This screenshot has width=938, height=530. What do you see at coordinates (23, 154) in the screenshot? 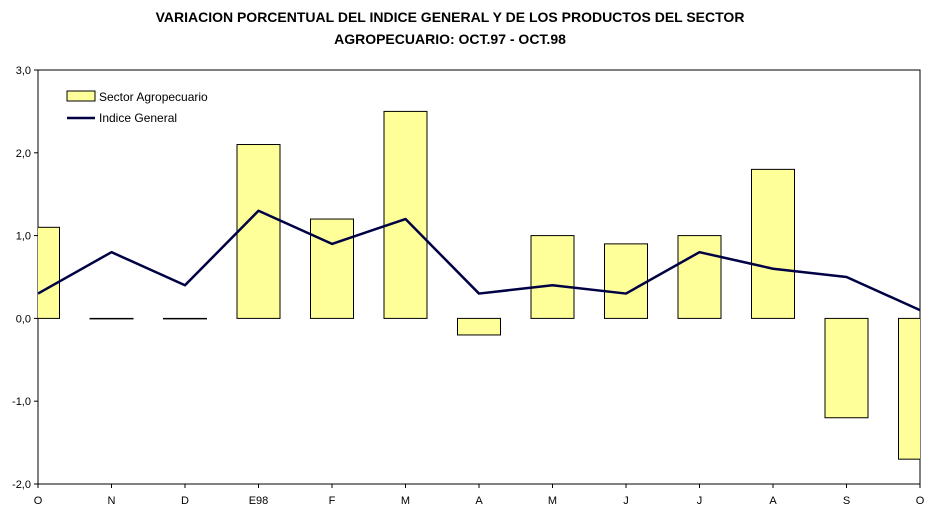
I see `y-tick-label: 2,0` at bounding box center [23, 154].